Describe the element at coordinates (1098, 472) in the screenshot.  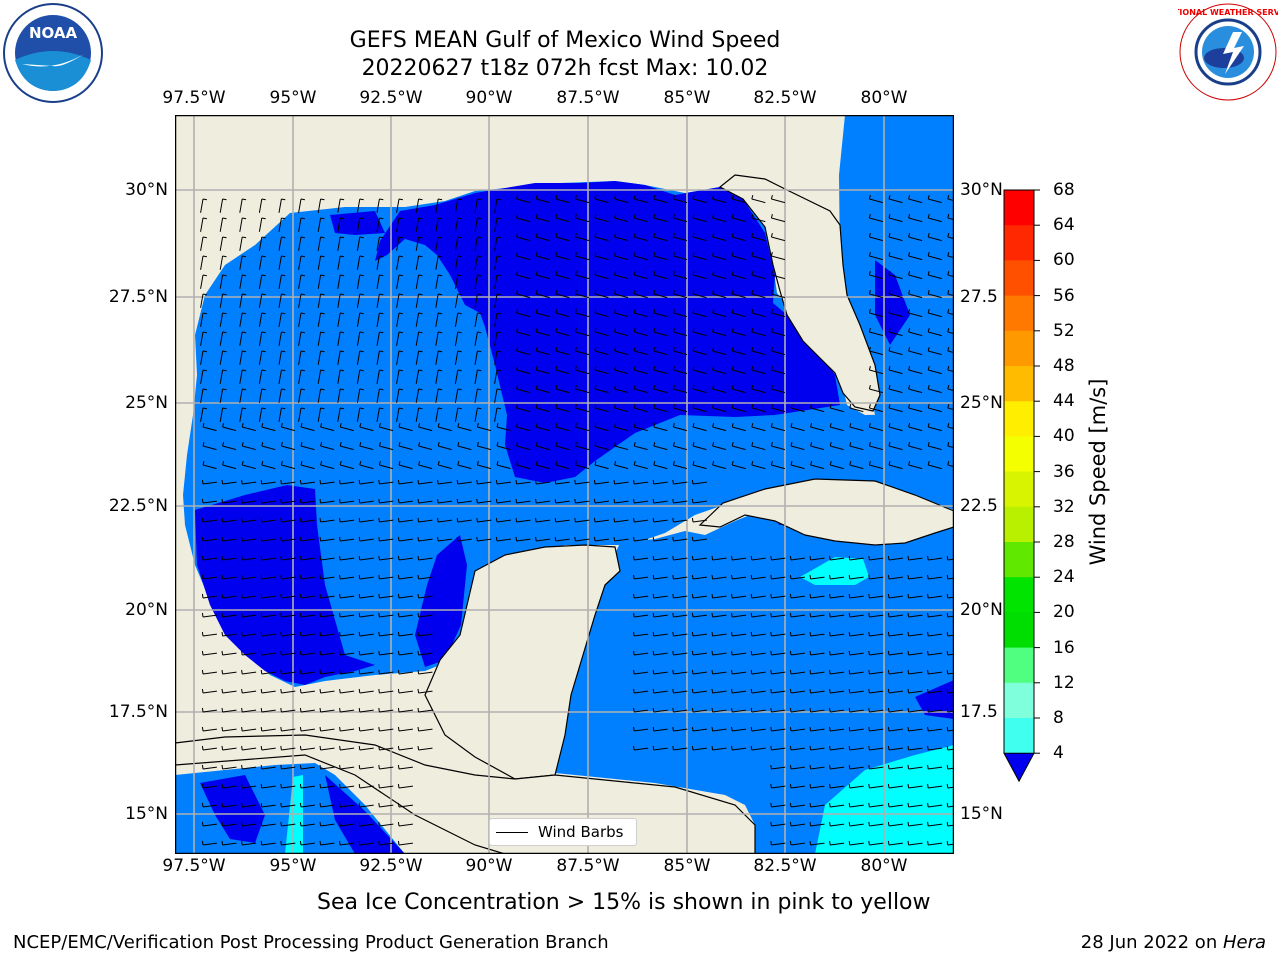
I see `colorbar-title: Wind Speed [m/s]` at that location.